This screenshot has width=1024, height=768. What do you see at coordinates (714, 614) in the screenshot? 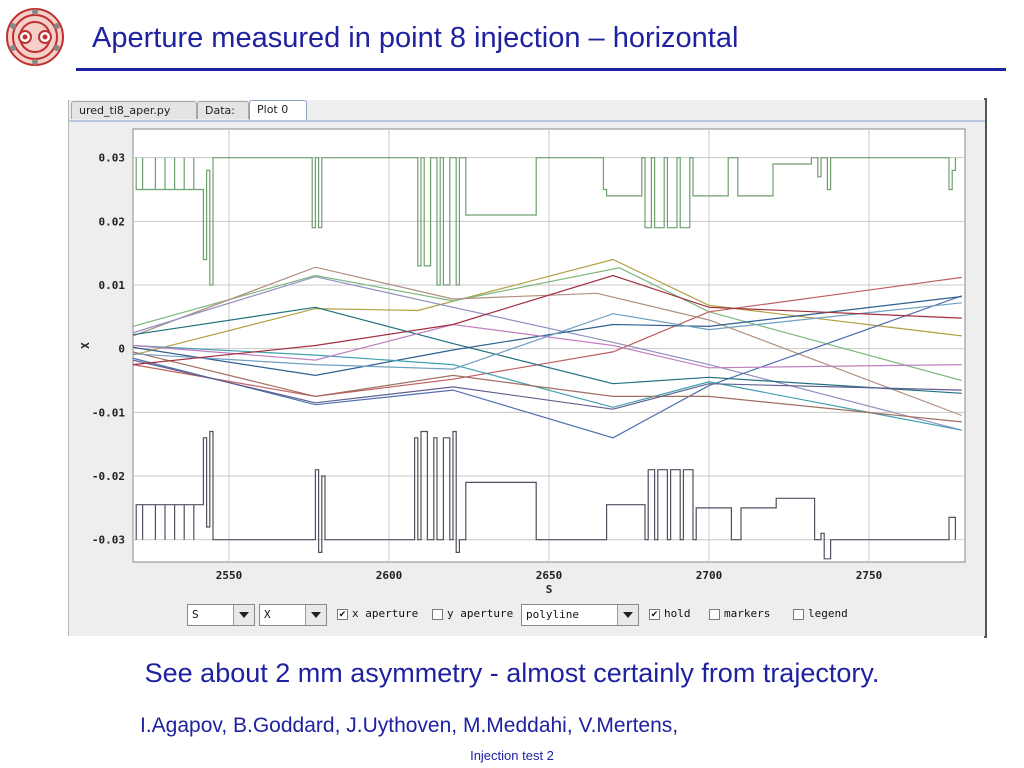
I see `markers-checkbox` at bounding box center [714, 614].